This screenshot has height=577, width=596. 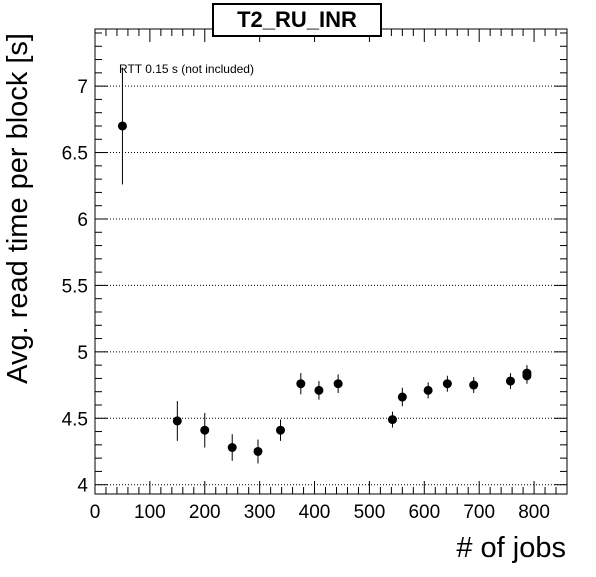 What do you see at coordinates (75, 286) in the screenshot?
I see `y-tick-label: 5.5` at bounding box center [75, 286].